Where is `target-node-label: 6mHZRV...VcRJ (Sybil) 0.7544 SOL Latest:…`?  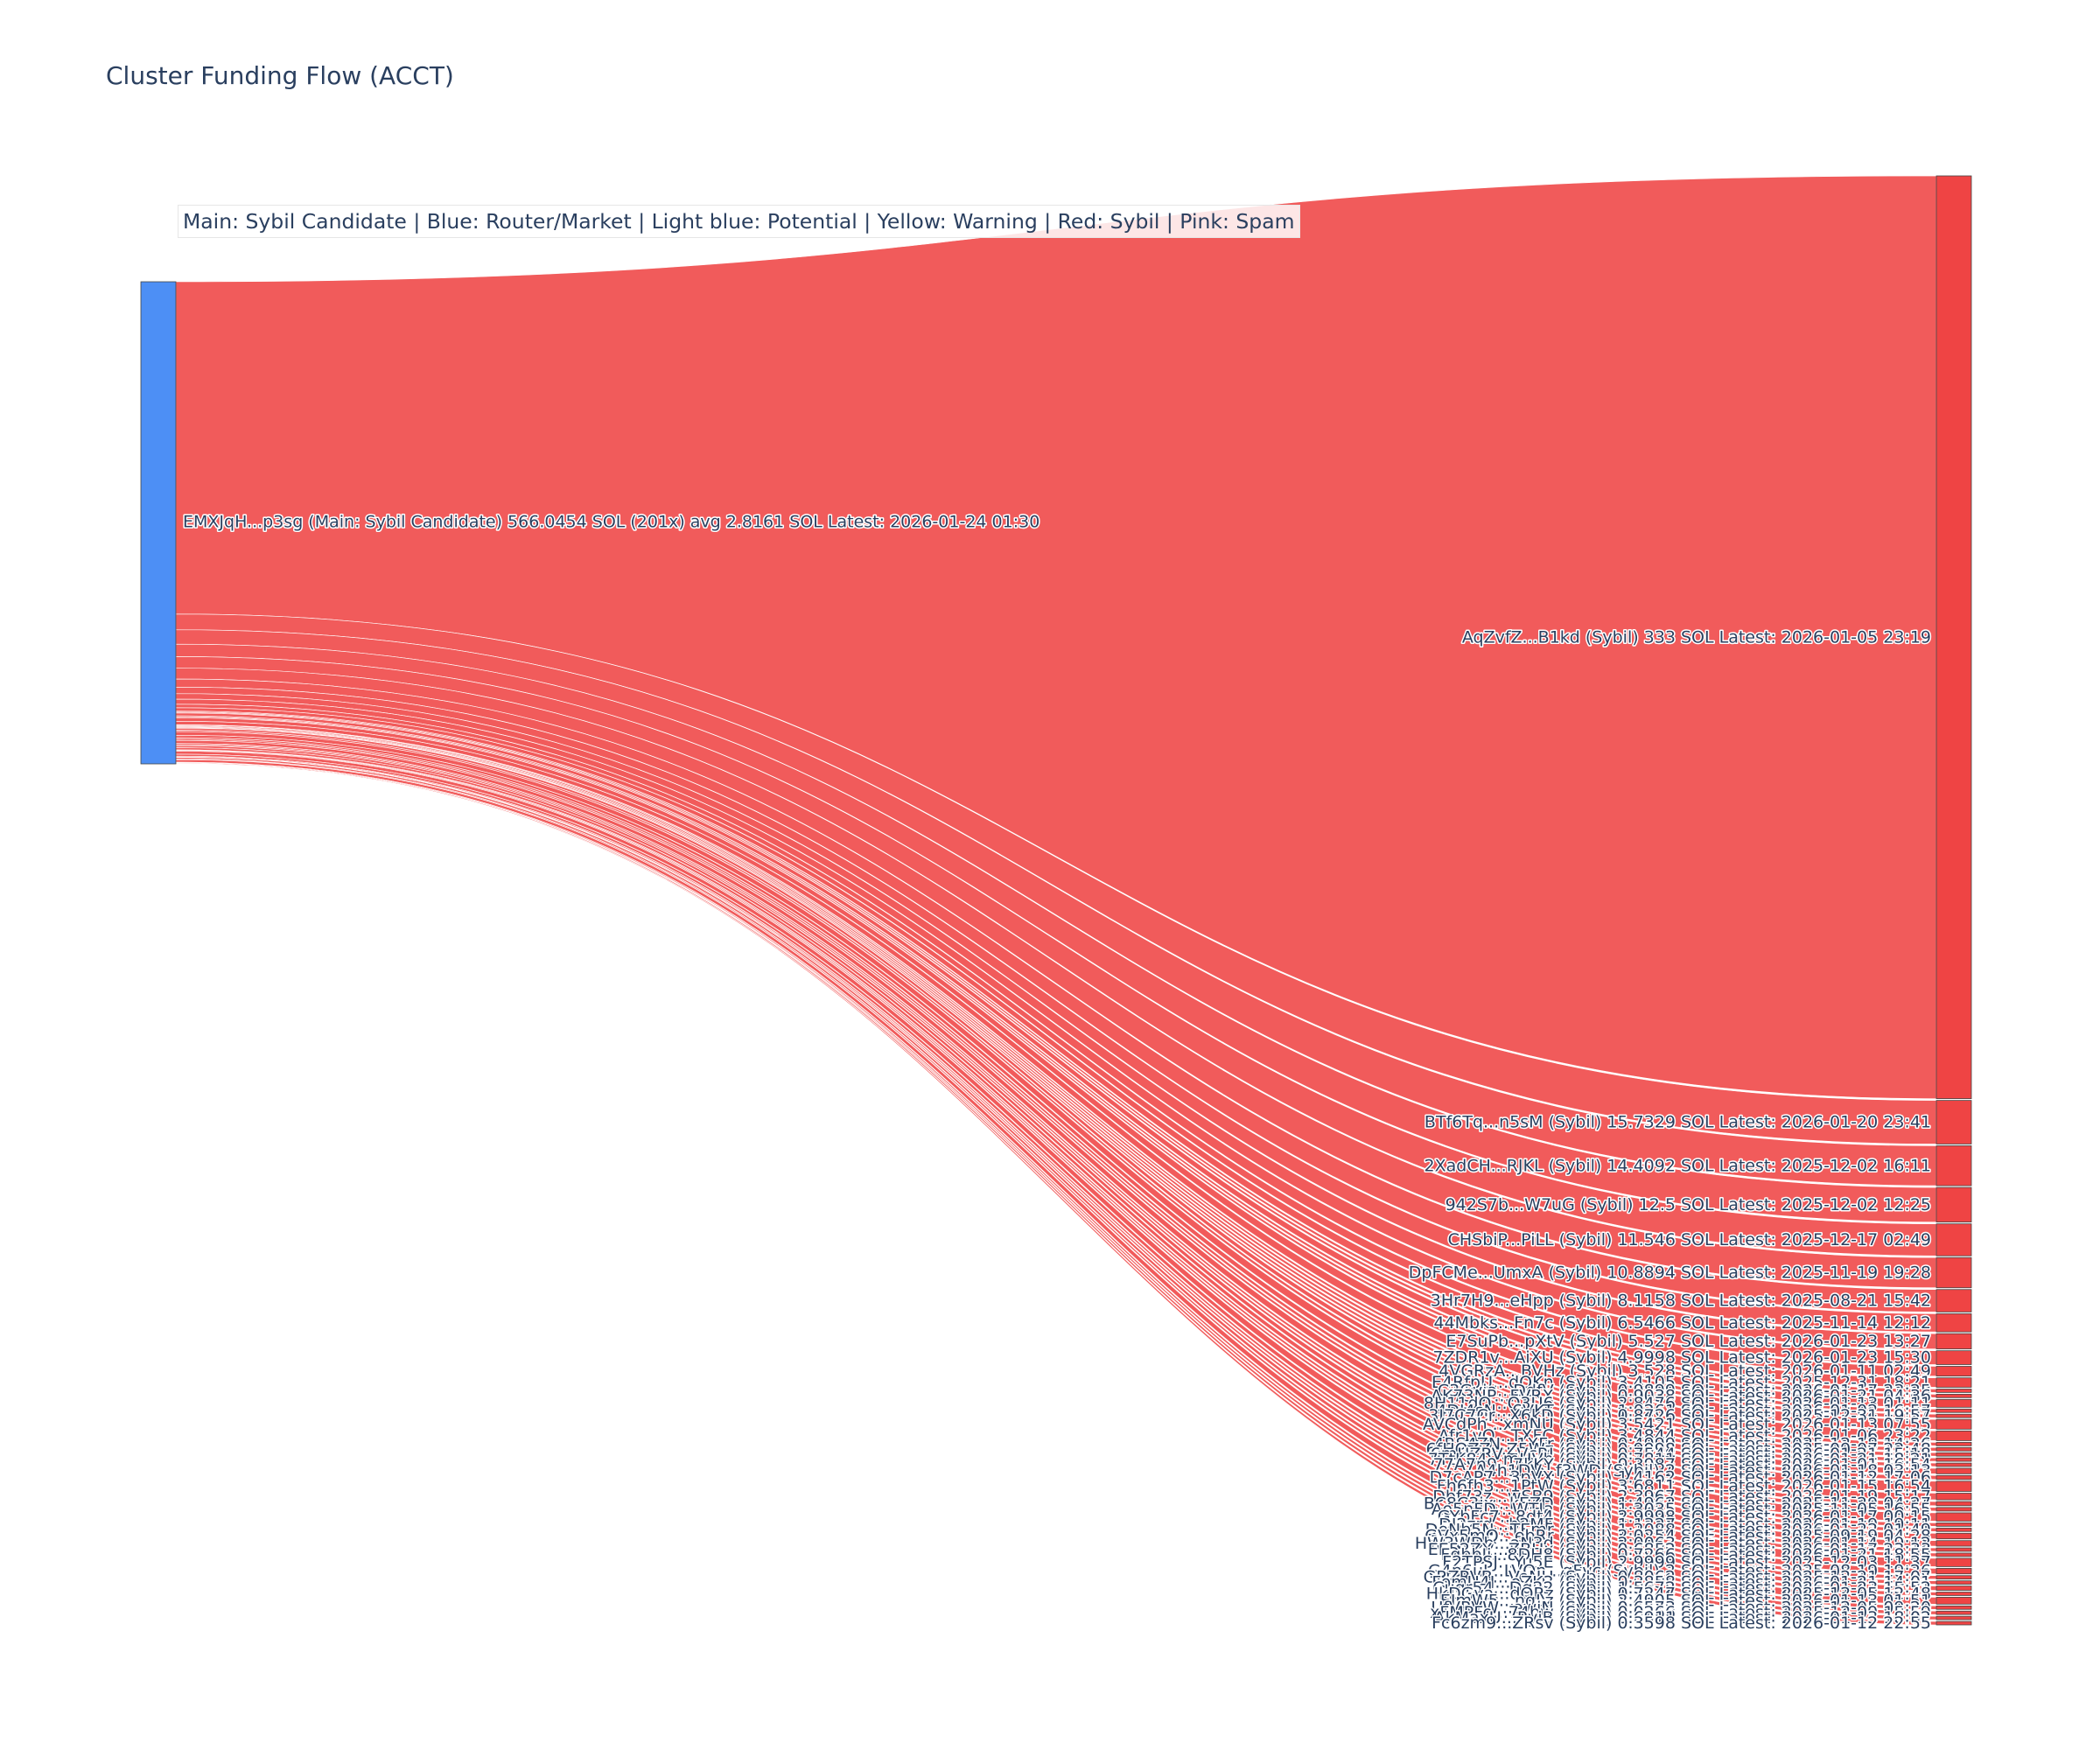 target-node-label: 6mHZRV...VcRJ (Sybil) 0.7544 SOL Latest:… is located at coordinates (1681, 1454).